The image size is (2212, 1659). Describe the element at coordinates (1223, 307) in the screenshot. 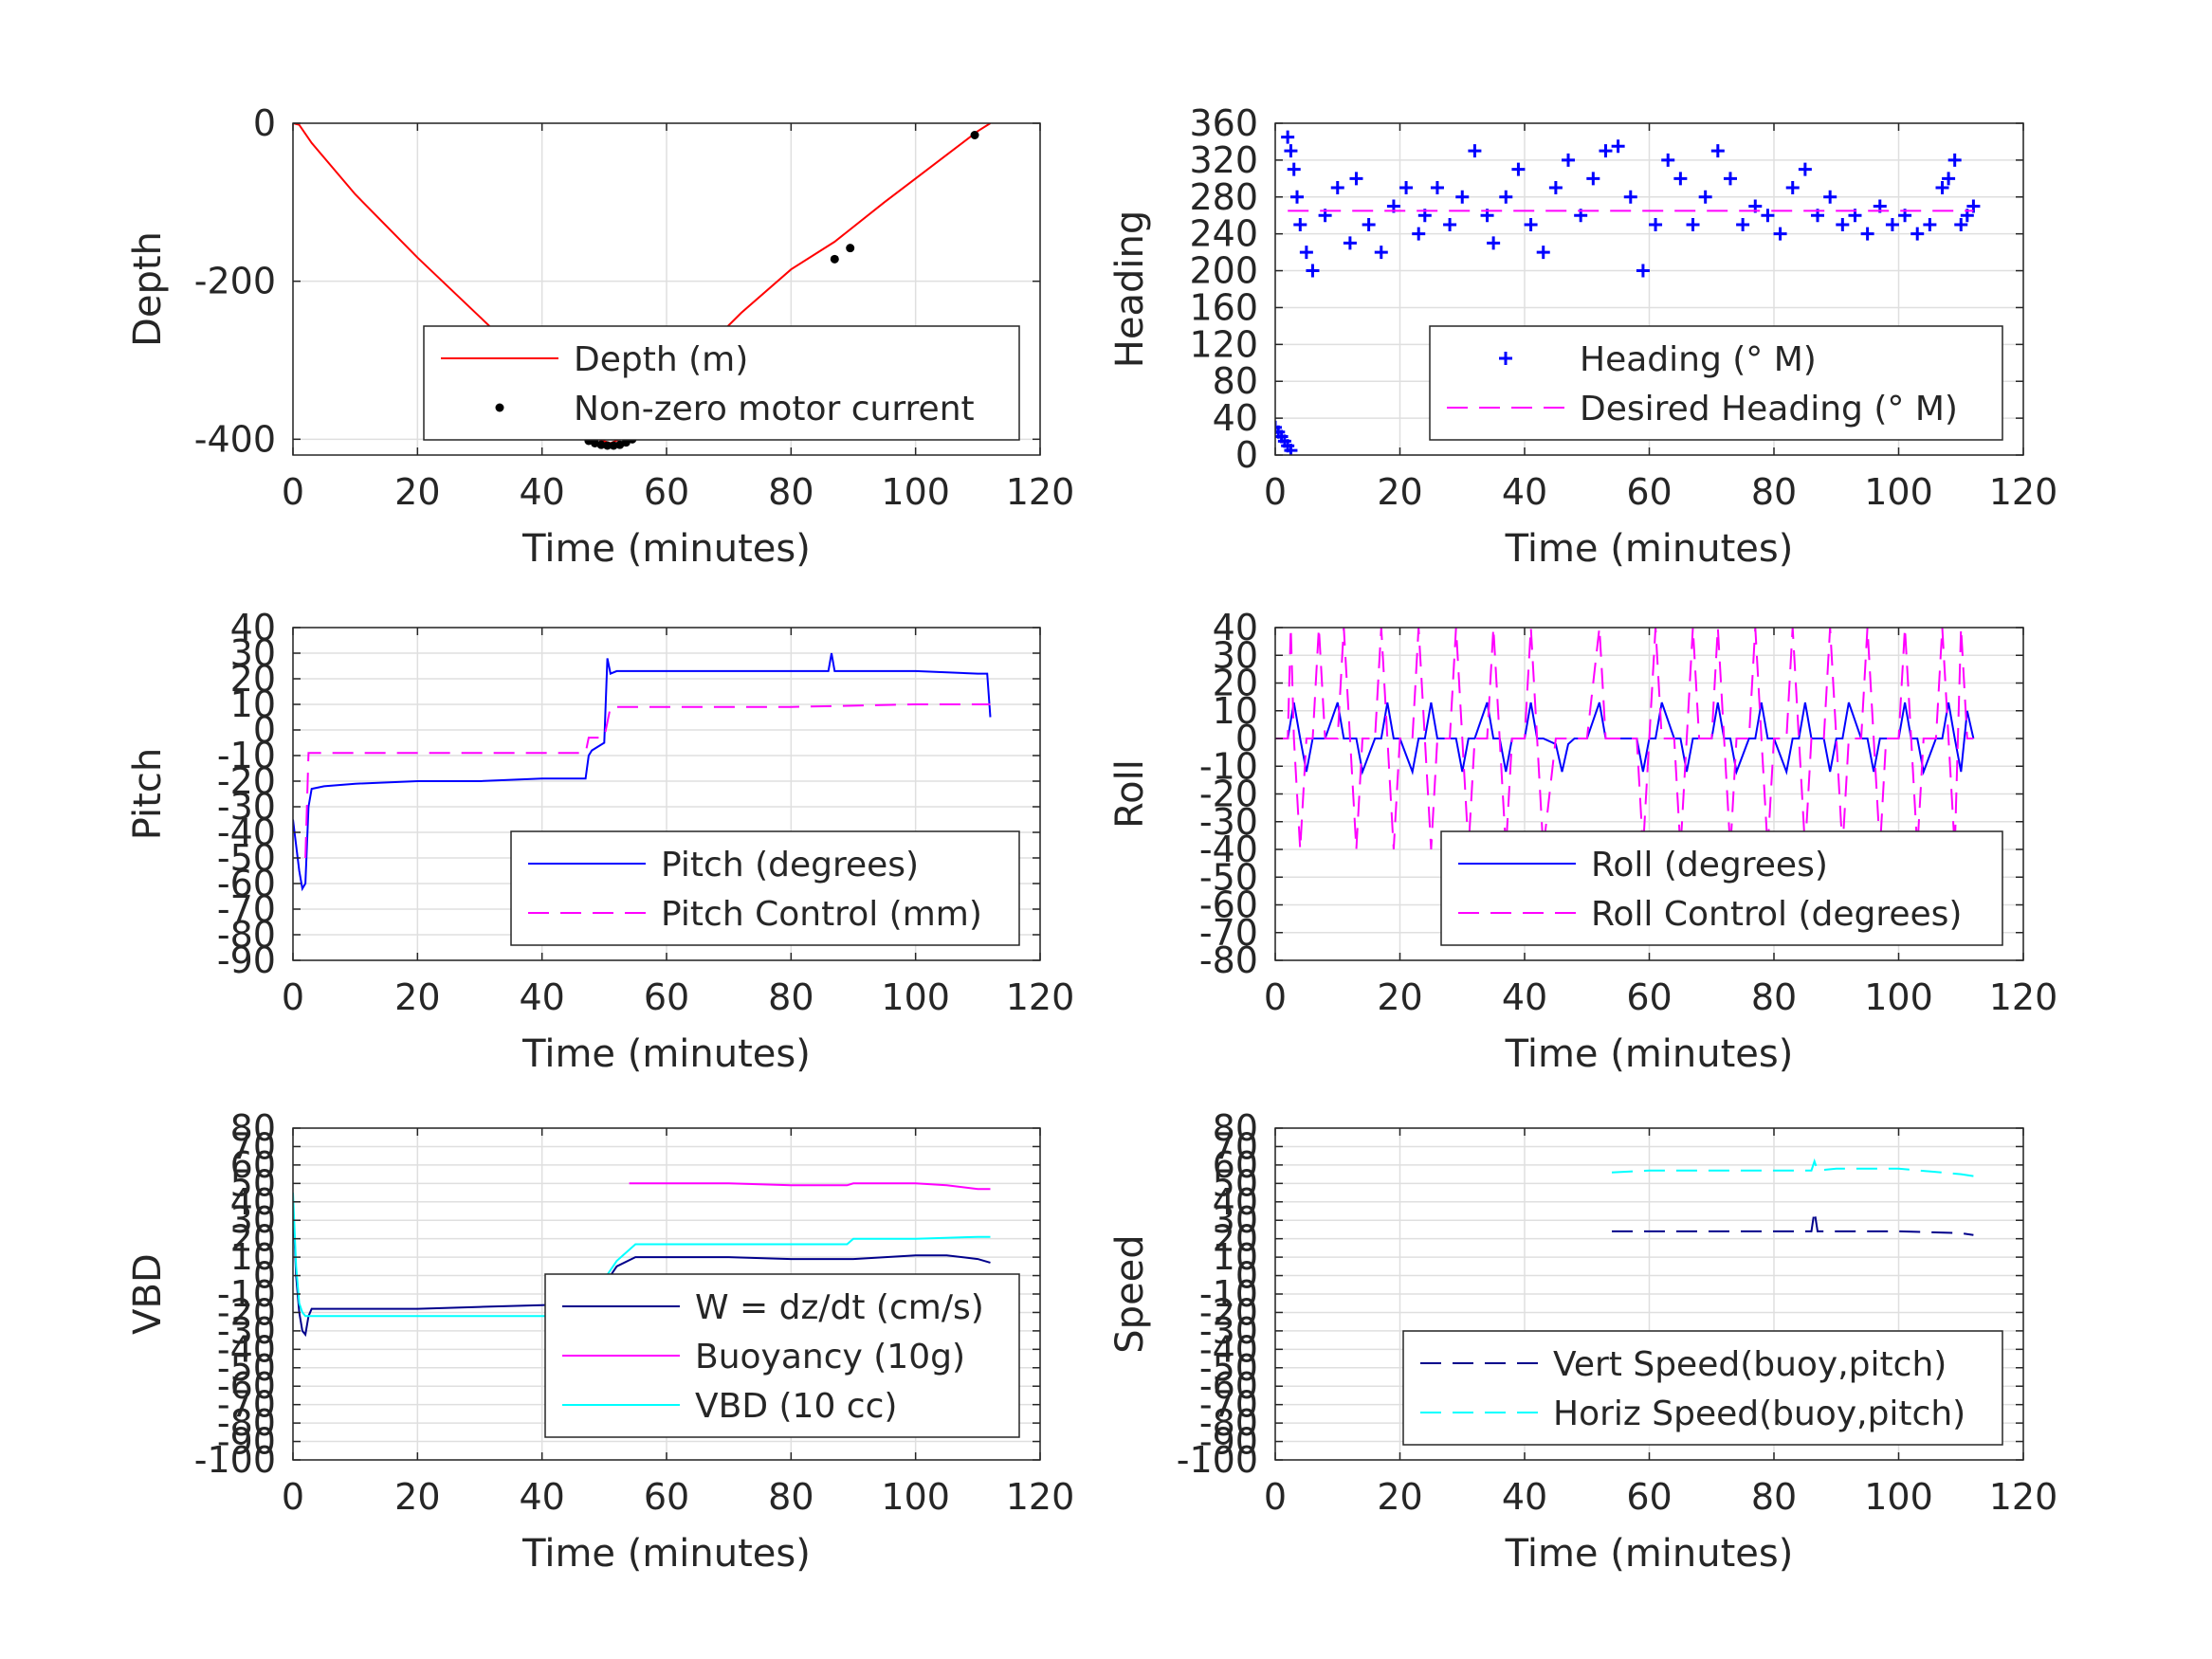

I see `y-tick-label: 160` at that location.